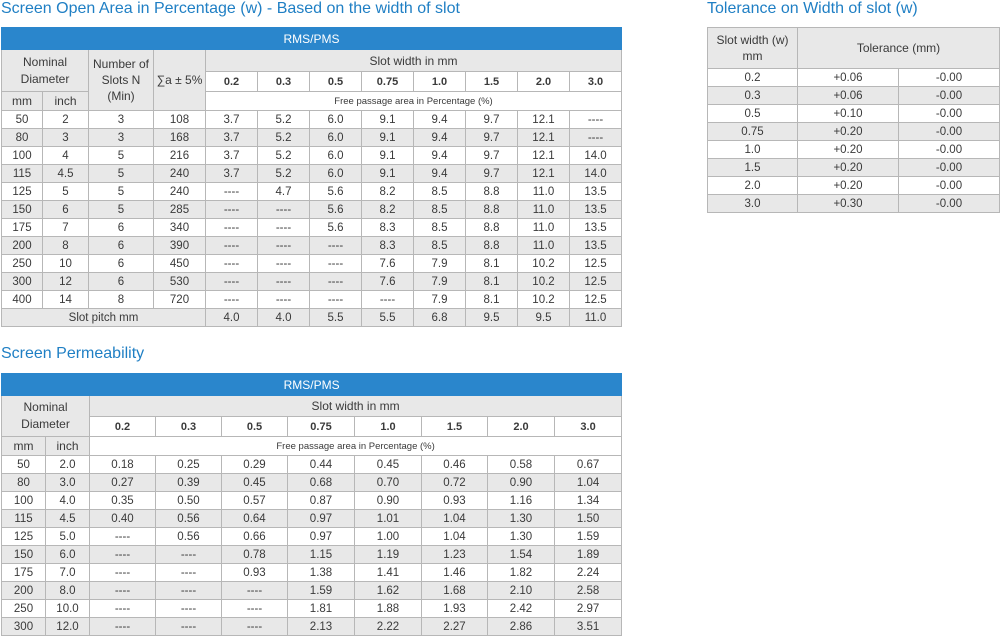  What do you see at coordinates (752, 131) in the screenshot?
I see `table-cell: 0.75` at bounding box center [752, 131].